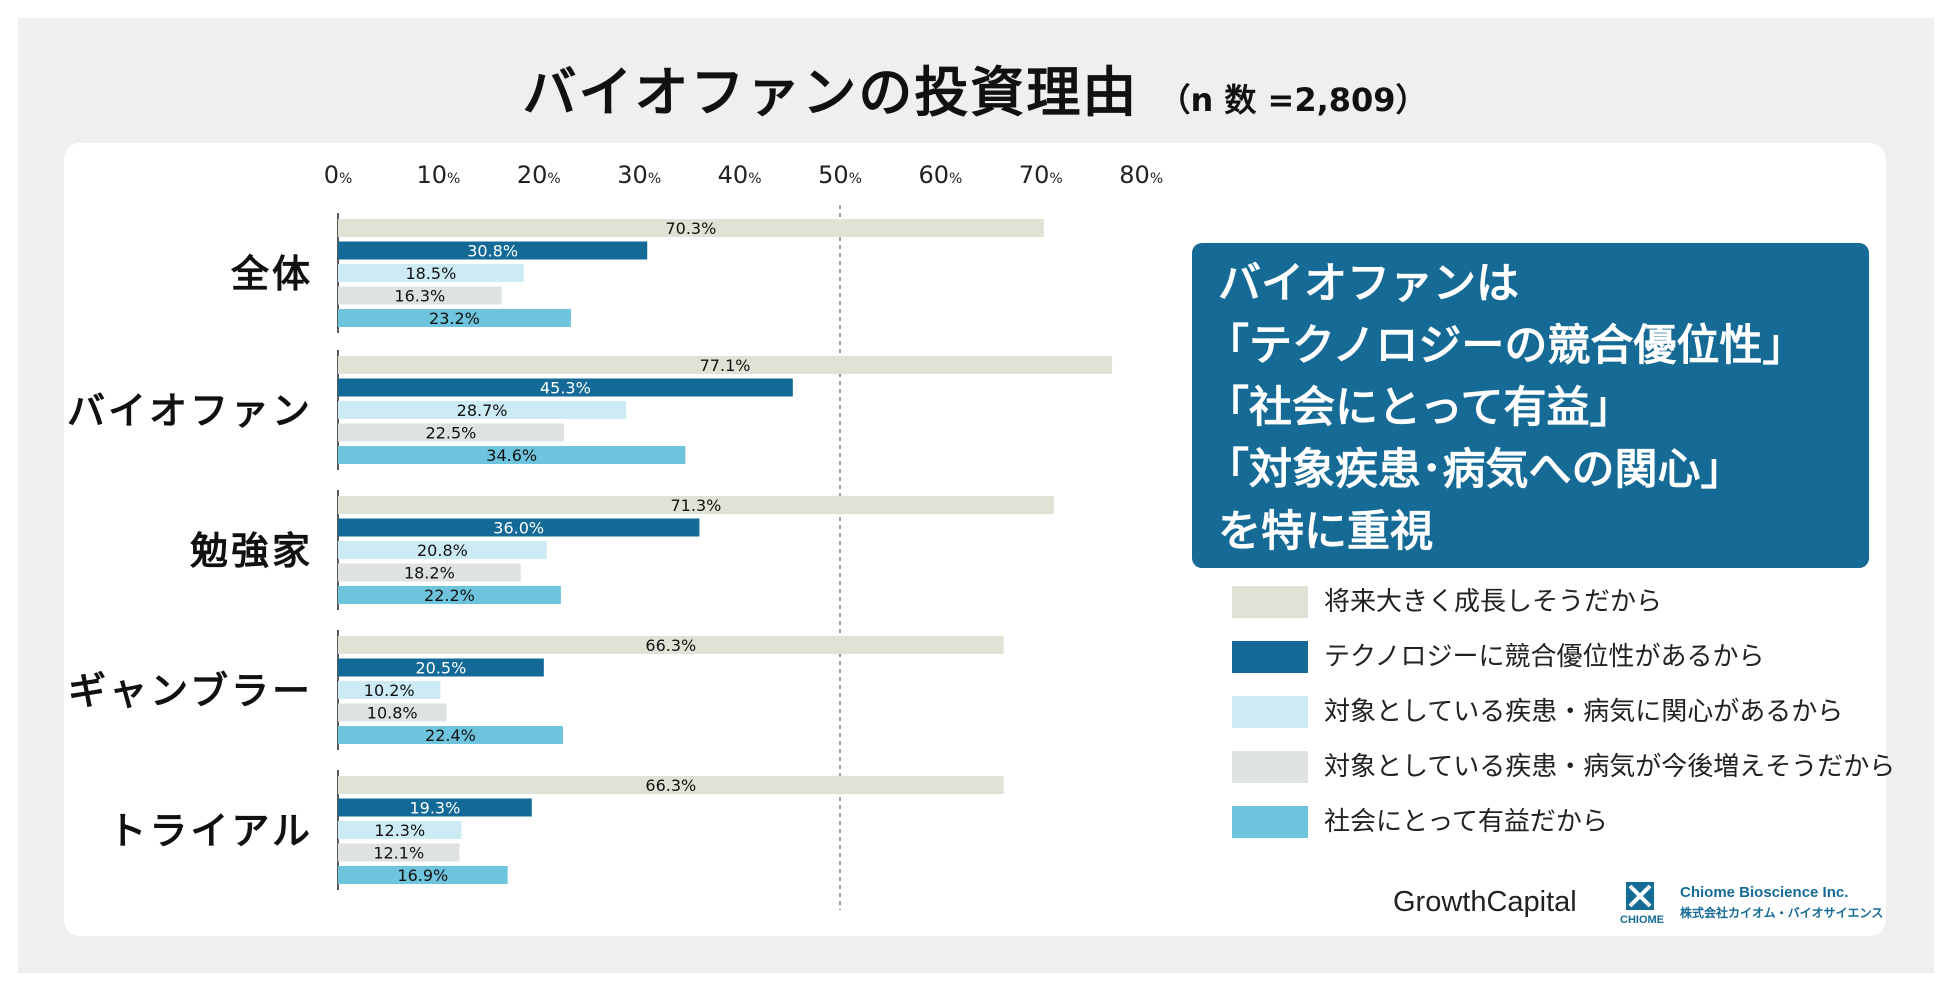  Describe the element at coordinates (639, 175) in the screenshot. I see `x-tick-label: 30%` at that location.